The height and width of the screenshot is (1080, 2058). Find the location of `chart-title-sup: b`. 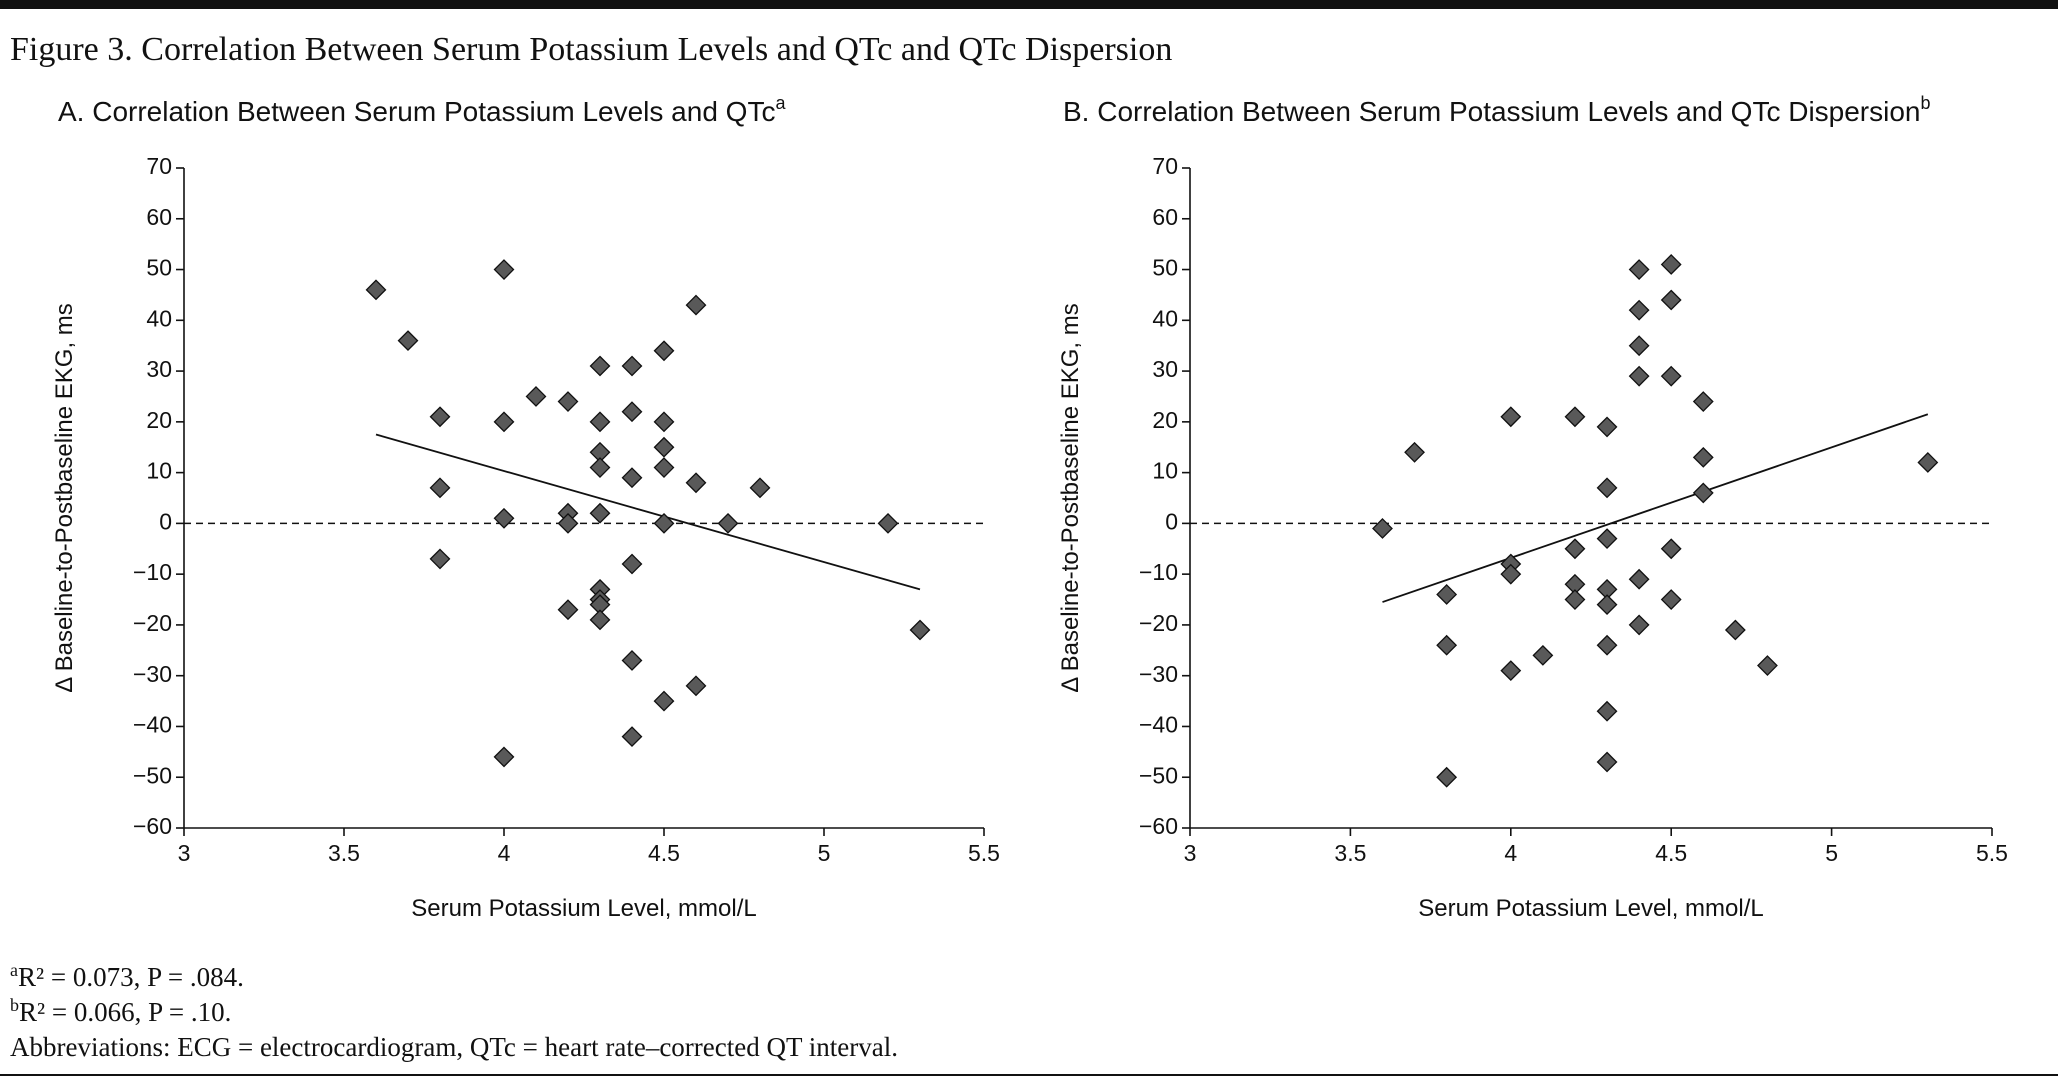

chart-title-sup: b is located at coordinates (1926, 103).